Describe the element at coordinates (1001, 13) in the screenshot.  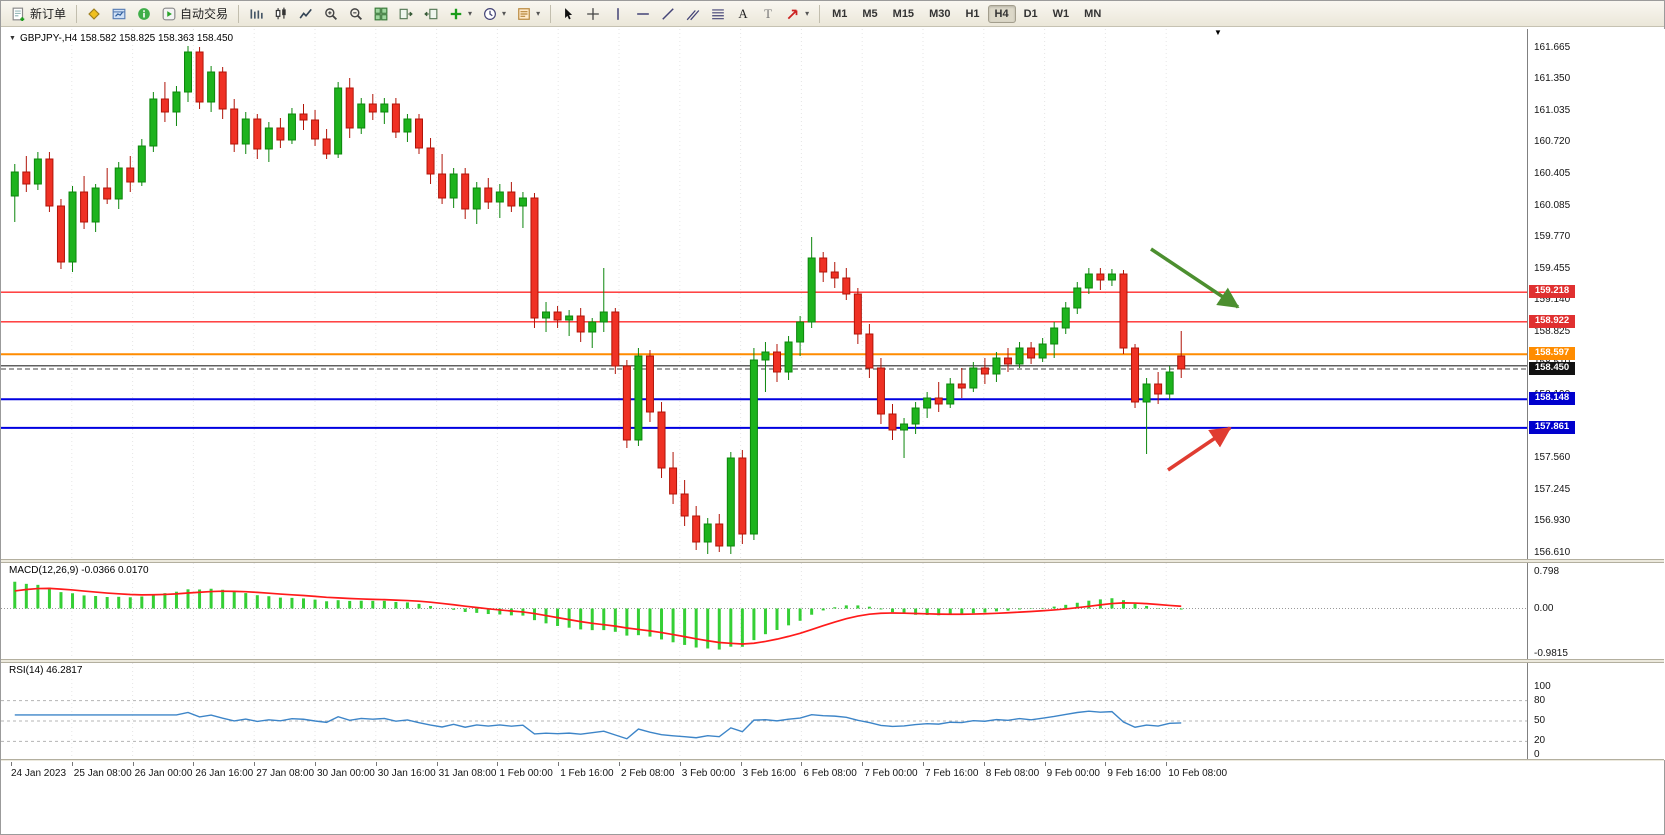
I see `timeframe-h4-button: H4` at that location.